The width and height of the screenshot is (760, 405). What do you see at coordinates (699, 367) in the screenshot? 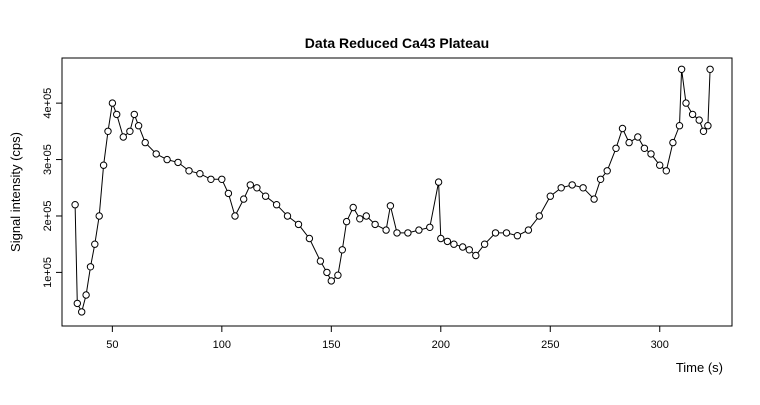
I see `x-axis-label: Time (s)` at bounding box center [699, 367].